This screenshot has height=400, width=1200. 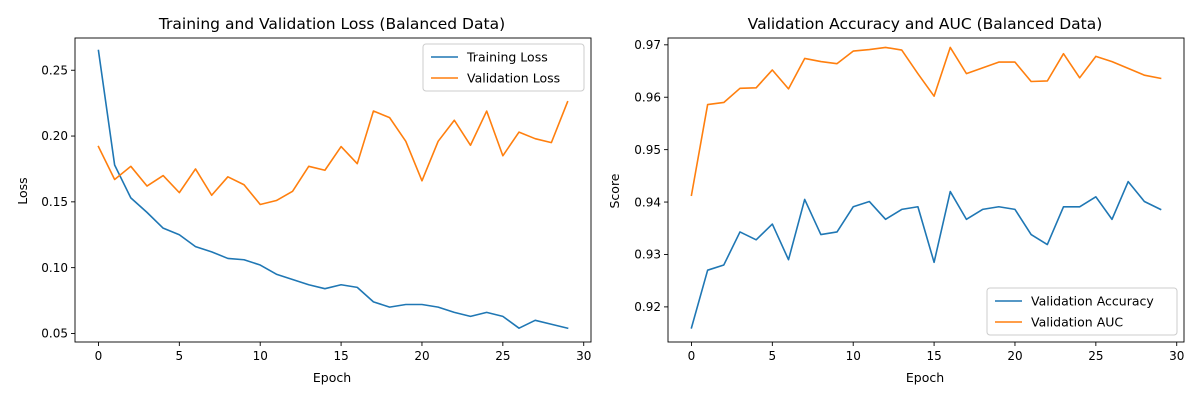 I want to click on accuracy-auc-chart-xtick-label: 10, so click(x=853, y=356).